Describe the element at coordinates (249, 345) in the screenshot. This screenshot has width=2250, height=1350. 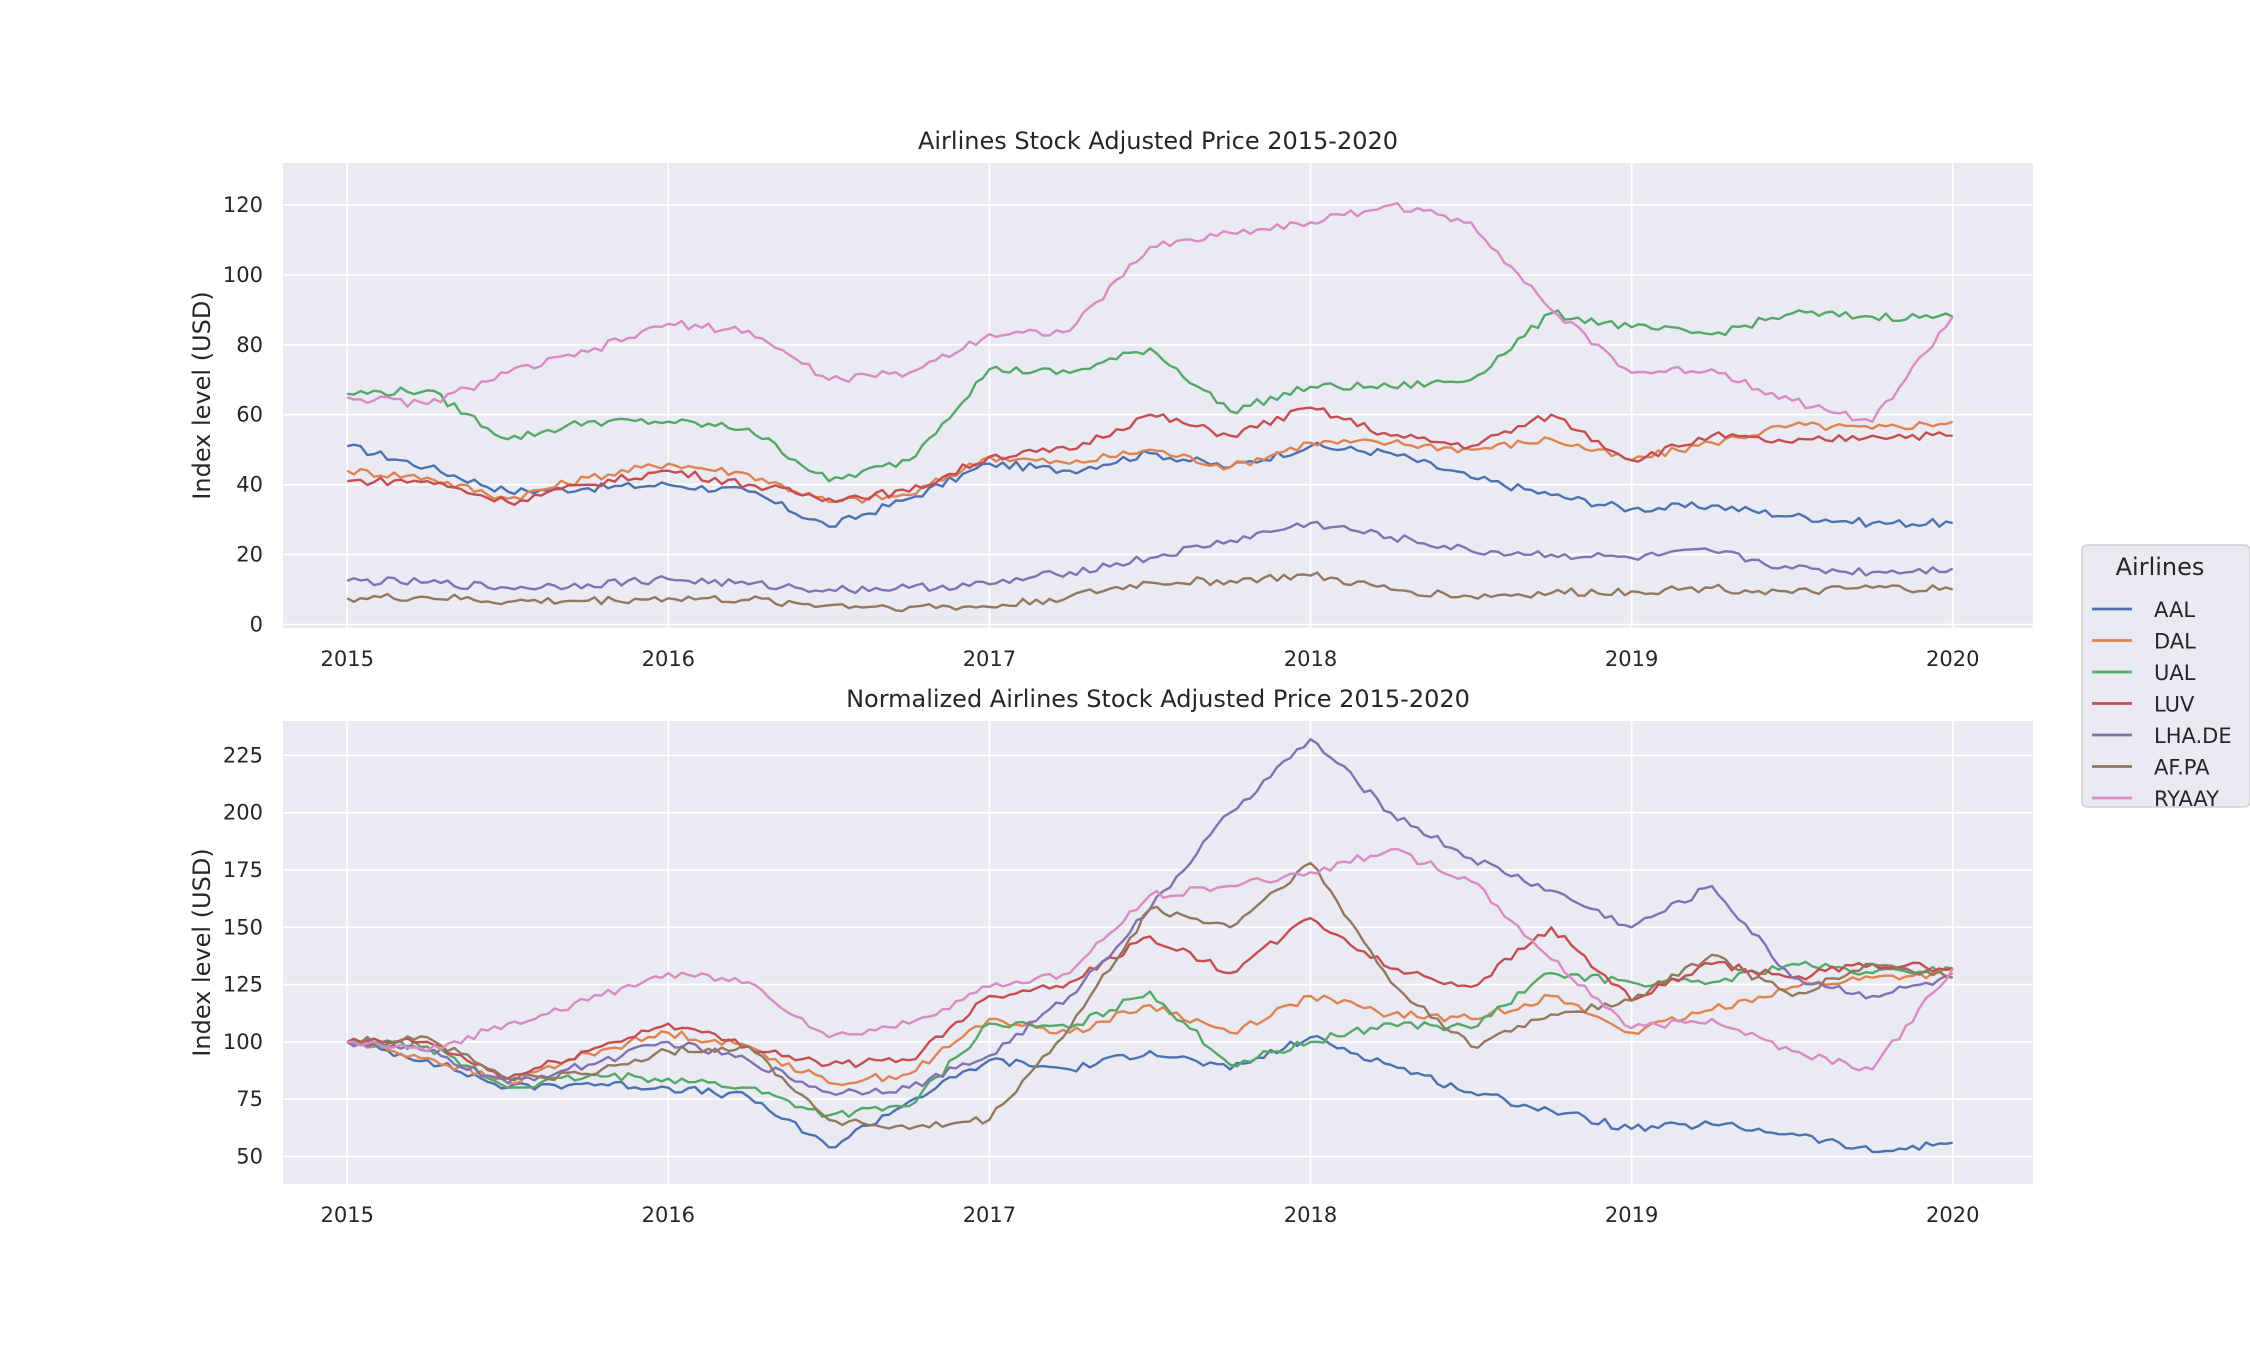
I see `y-tick-label: 80` at that location.